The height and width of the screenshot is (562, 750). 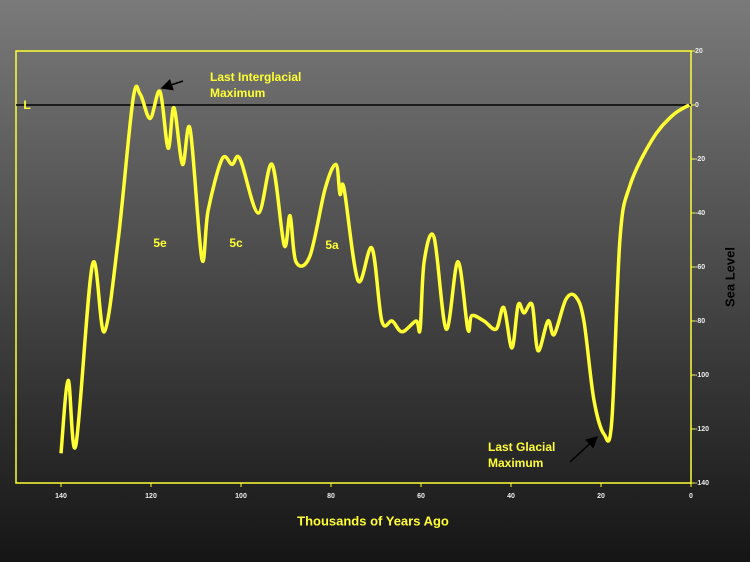 I want to click on y-tick-label: -40, so click(x=700, y=213).